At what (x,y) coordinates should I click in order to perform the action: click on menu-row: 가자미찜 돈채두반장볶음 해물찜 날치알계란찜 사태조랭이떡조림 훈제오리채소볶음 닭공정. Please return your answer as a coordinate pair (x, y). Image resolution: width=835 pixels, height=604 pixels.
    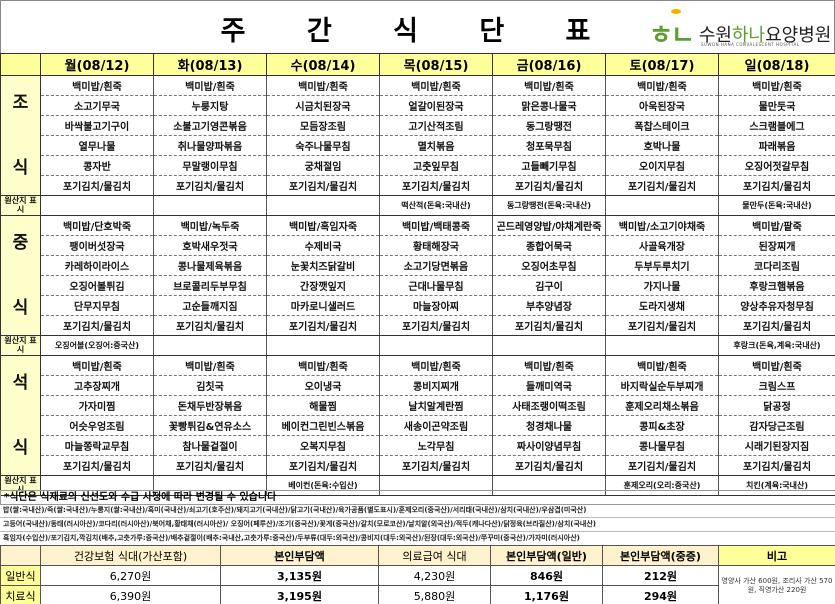
    Looking at the image, I should click on (418, 405).